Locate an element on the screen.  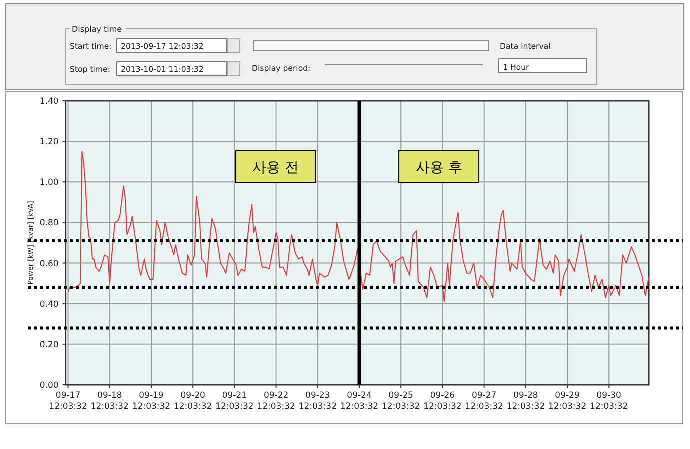
annotation: 사용 후 is located at coordinates (439, 168).